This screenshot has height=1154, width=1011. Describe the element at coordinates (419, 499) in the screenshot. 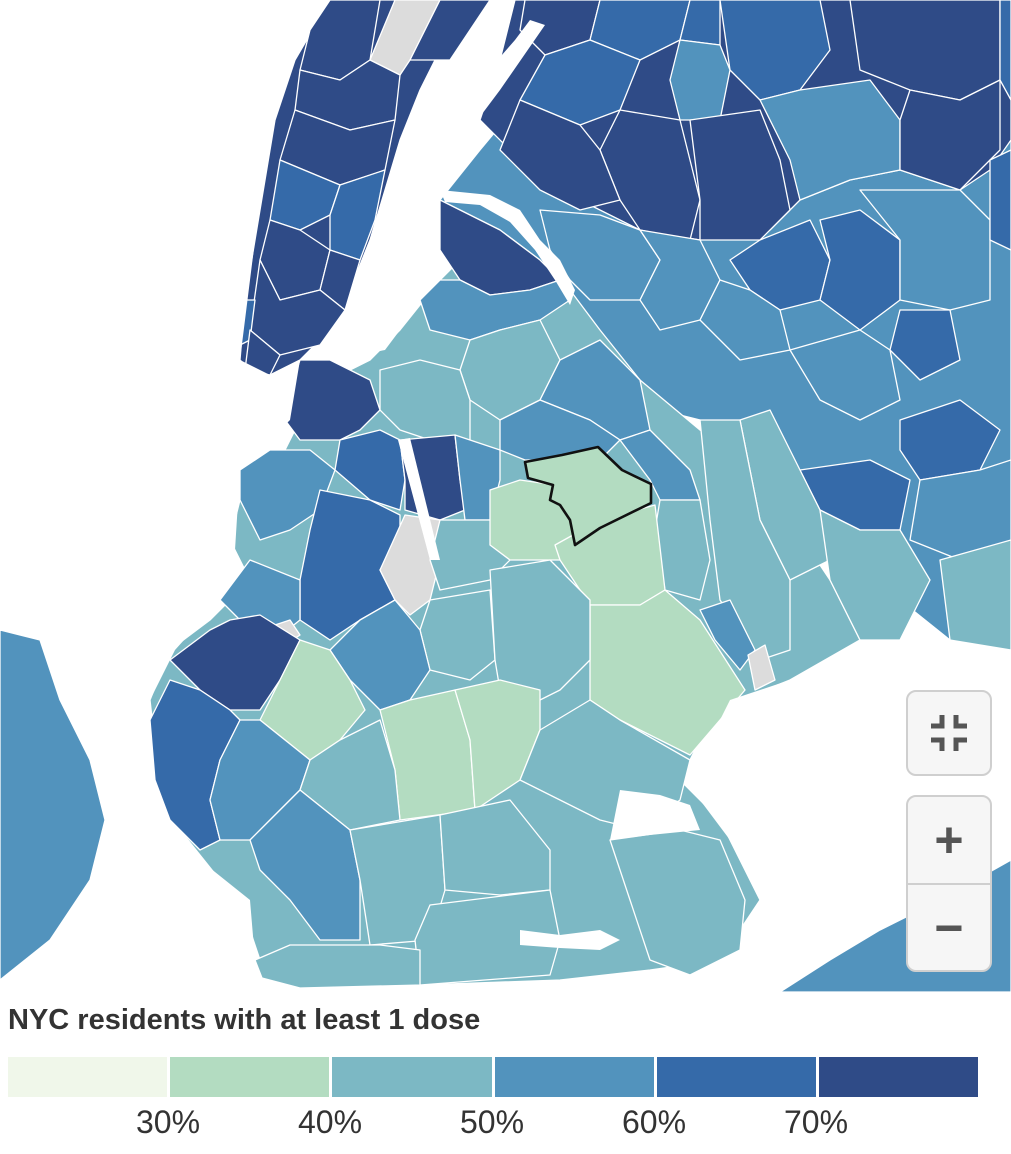

I see `gowanus-canal` at that location.